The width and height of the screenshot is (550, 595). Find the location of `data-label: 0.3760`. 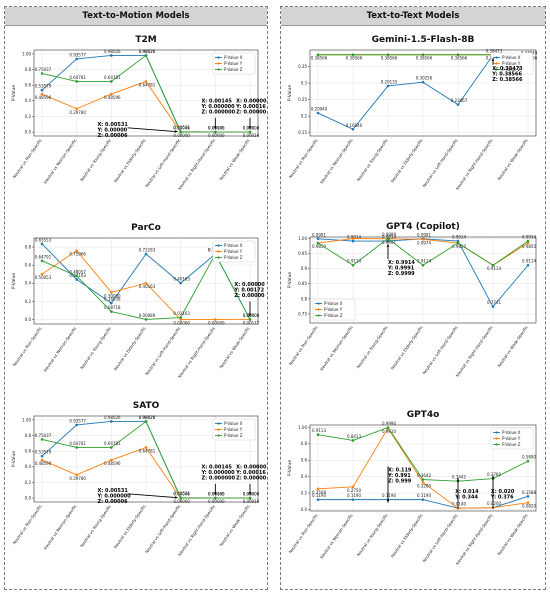

data-label: 0.3760 is located at coordinates (494, 474).